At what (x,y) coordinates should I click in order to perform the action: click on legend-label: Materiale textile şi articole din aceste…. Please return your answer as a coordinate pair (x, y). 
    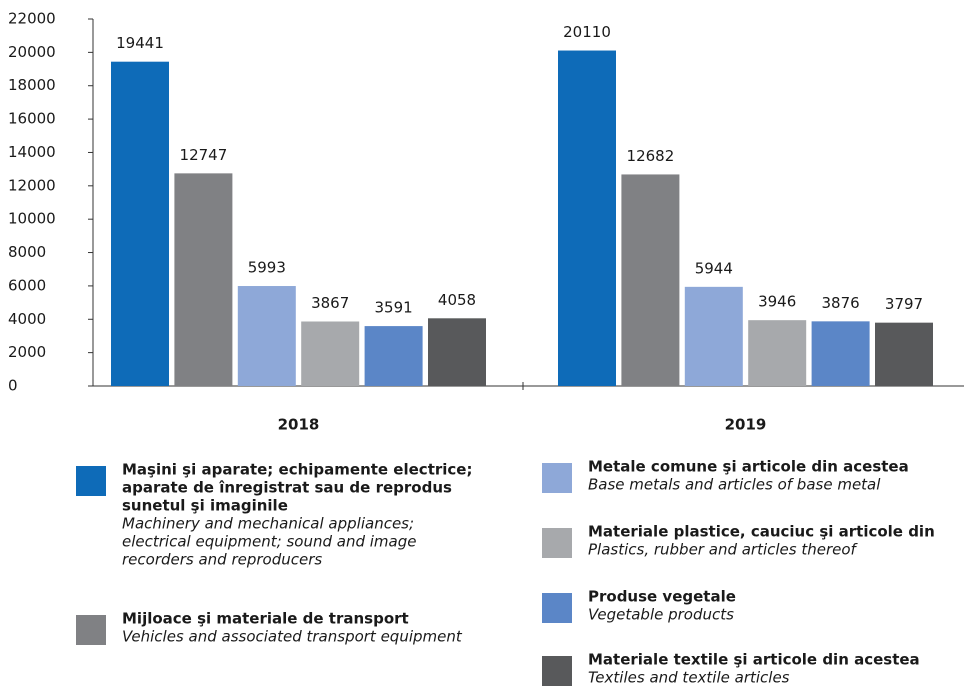
    Looking at the image, I should click on (754, 660).